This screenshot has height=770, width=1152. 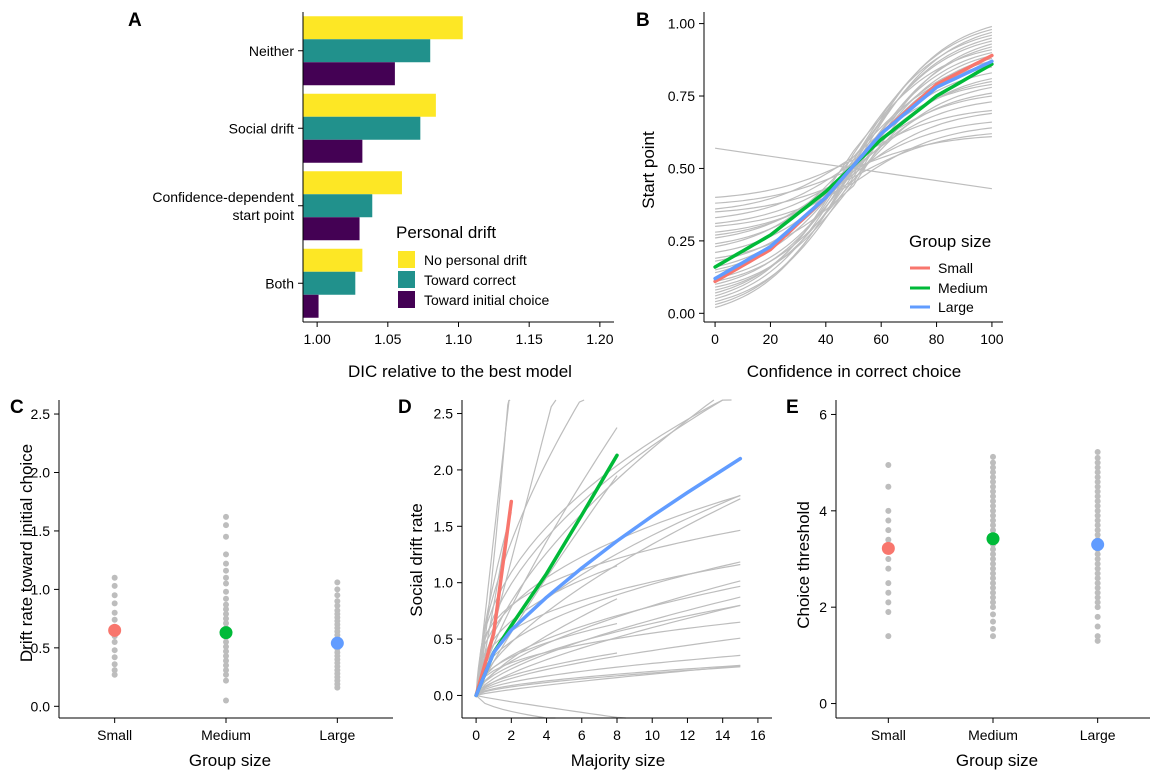 I want to click on panel-a-x-tick-label: 1.00, so click(x=317, y=339).